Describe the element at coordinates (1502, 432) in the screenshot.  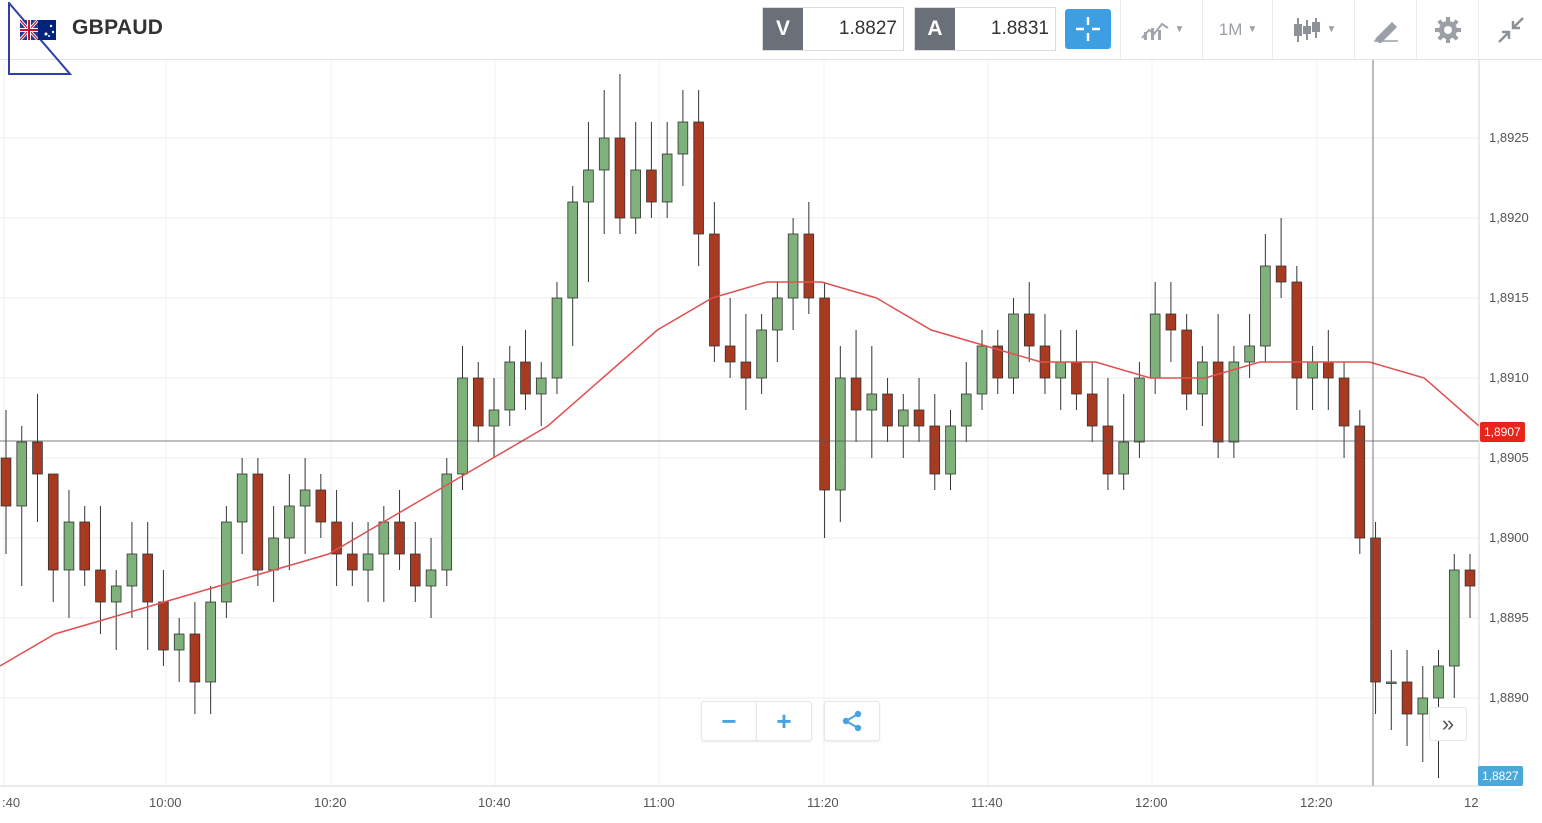
I see `last-price-tag: 1,8907` at that location.